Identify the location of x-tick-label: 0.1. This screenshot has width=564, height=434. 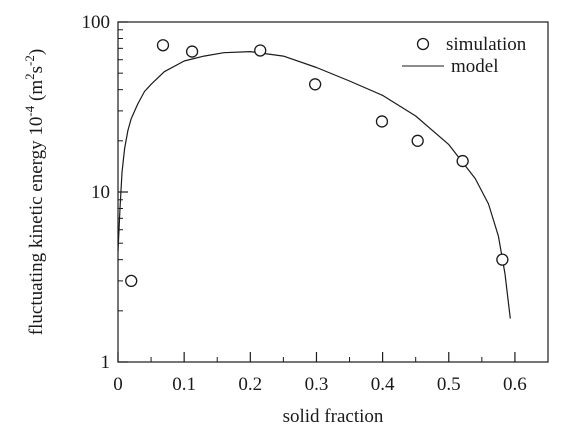
(184, 384).